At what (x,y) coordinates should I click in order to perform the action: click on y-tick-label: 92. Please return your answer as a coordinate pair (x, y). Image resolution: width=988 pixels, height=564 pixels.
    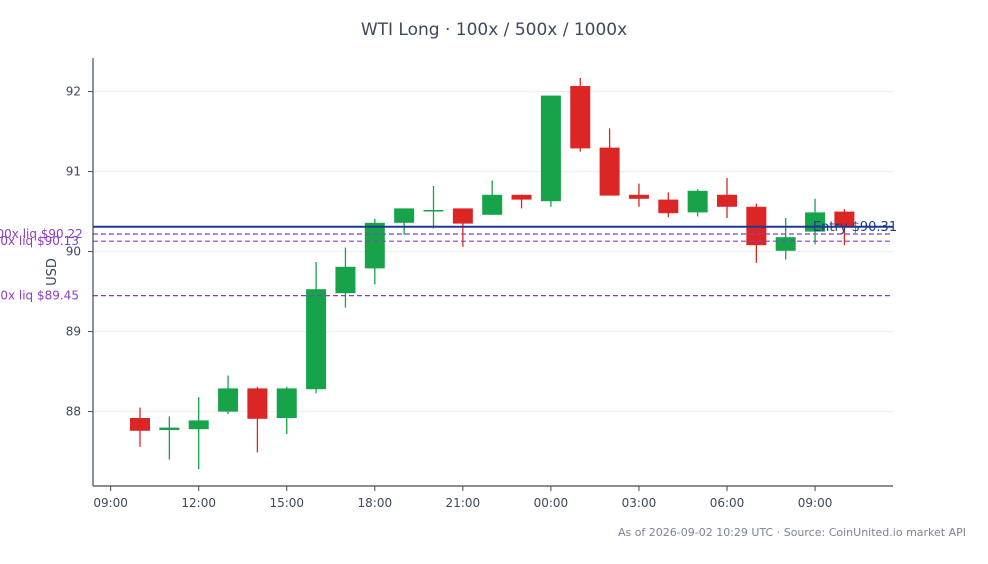
    Looking at the image, I should click on (73, 92).